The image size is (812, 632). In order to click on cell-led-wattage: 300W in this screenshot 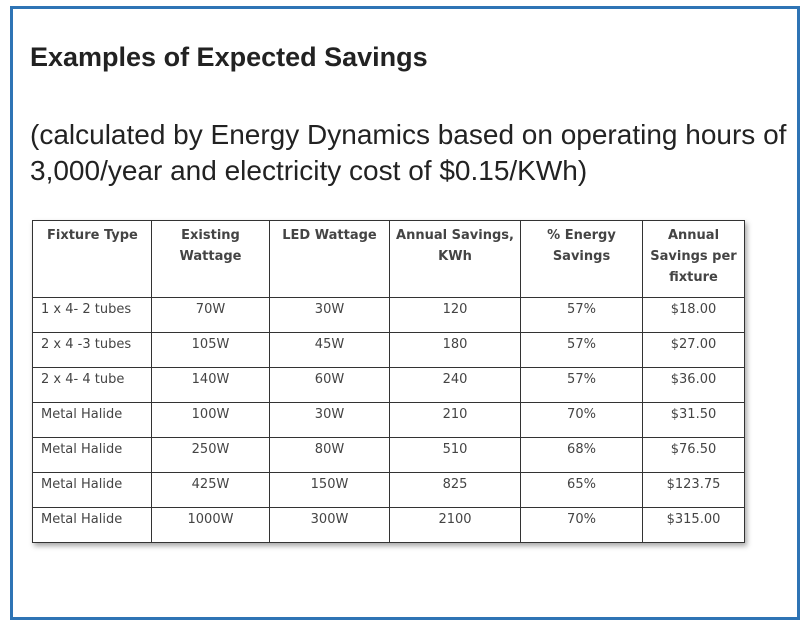, I will do `click(329, 525)`.